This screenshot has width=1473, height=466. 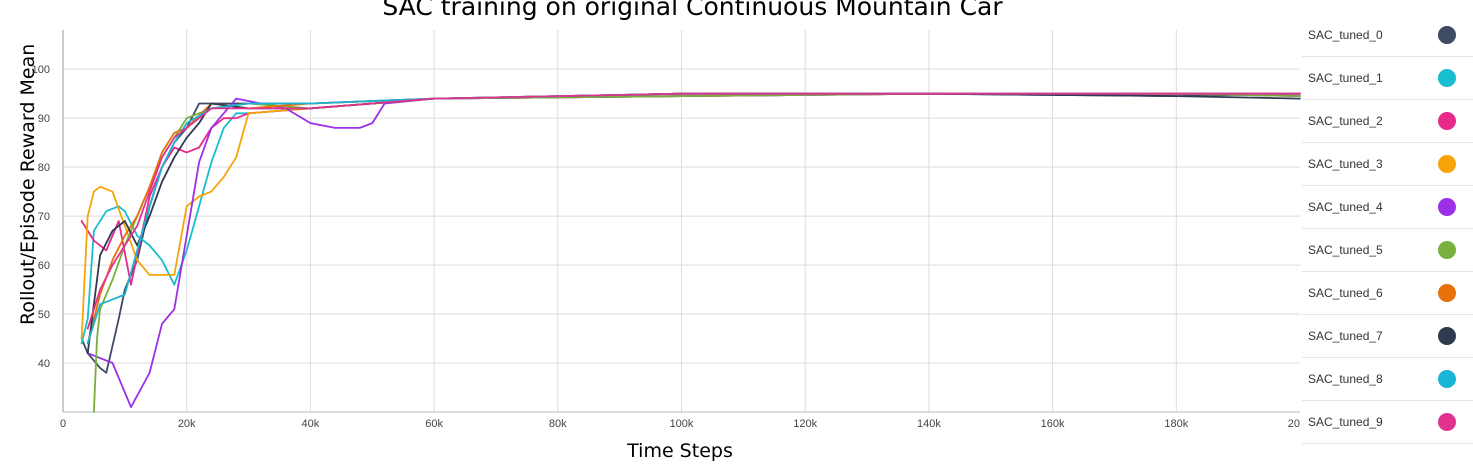 I want to click on legend-item: SAC_tuned_2, so click(x=1387, y=121).